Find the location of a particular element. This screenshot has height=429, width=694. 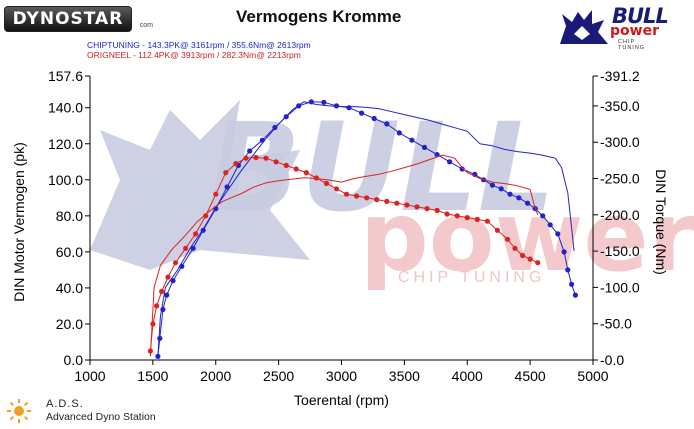

y-tick-label-left: 40.0 is located at coordinates (69, 288).